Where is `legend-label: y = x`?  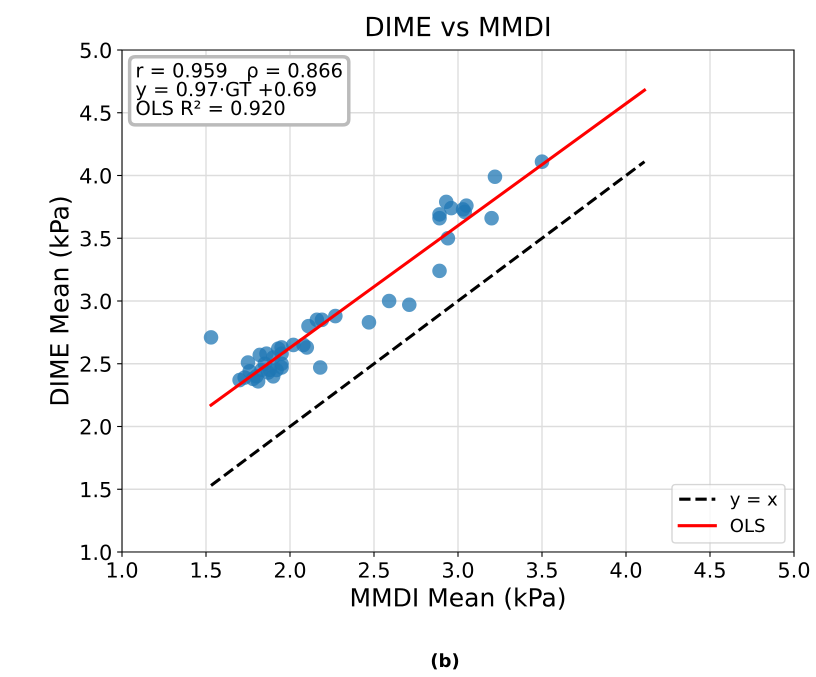
legend-label: y = x is located at coordinates (754, 503).